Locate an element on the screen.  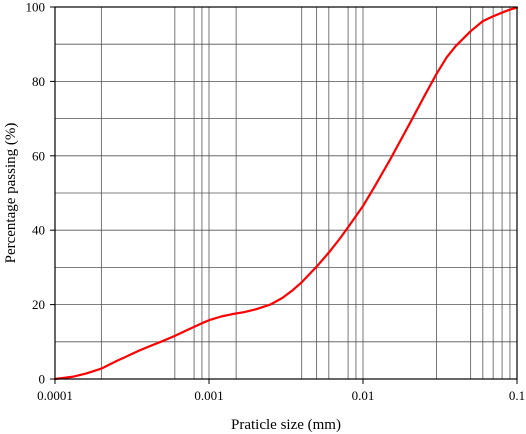
y-tick-label: 40 is located at coordinates (38, 230).